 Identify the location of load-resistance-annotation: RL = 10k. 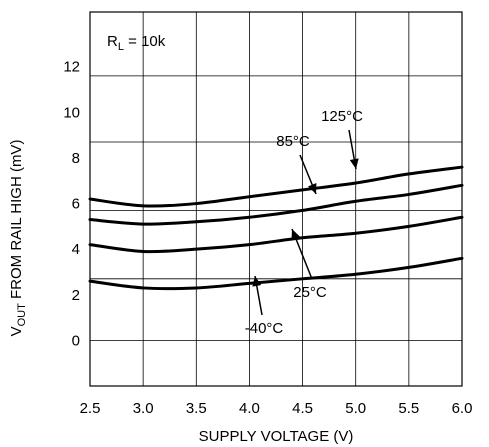
(136, 43).